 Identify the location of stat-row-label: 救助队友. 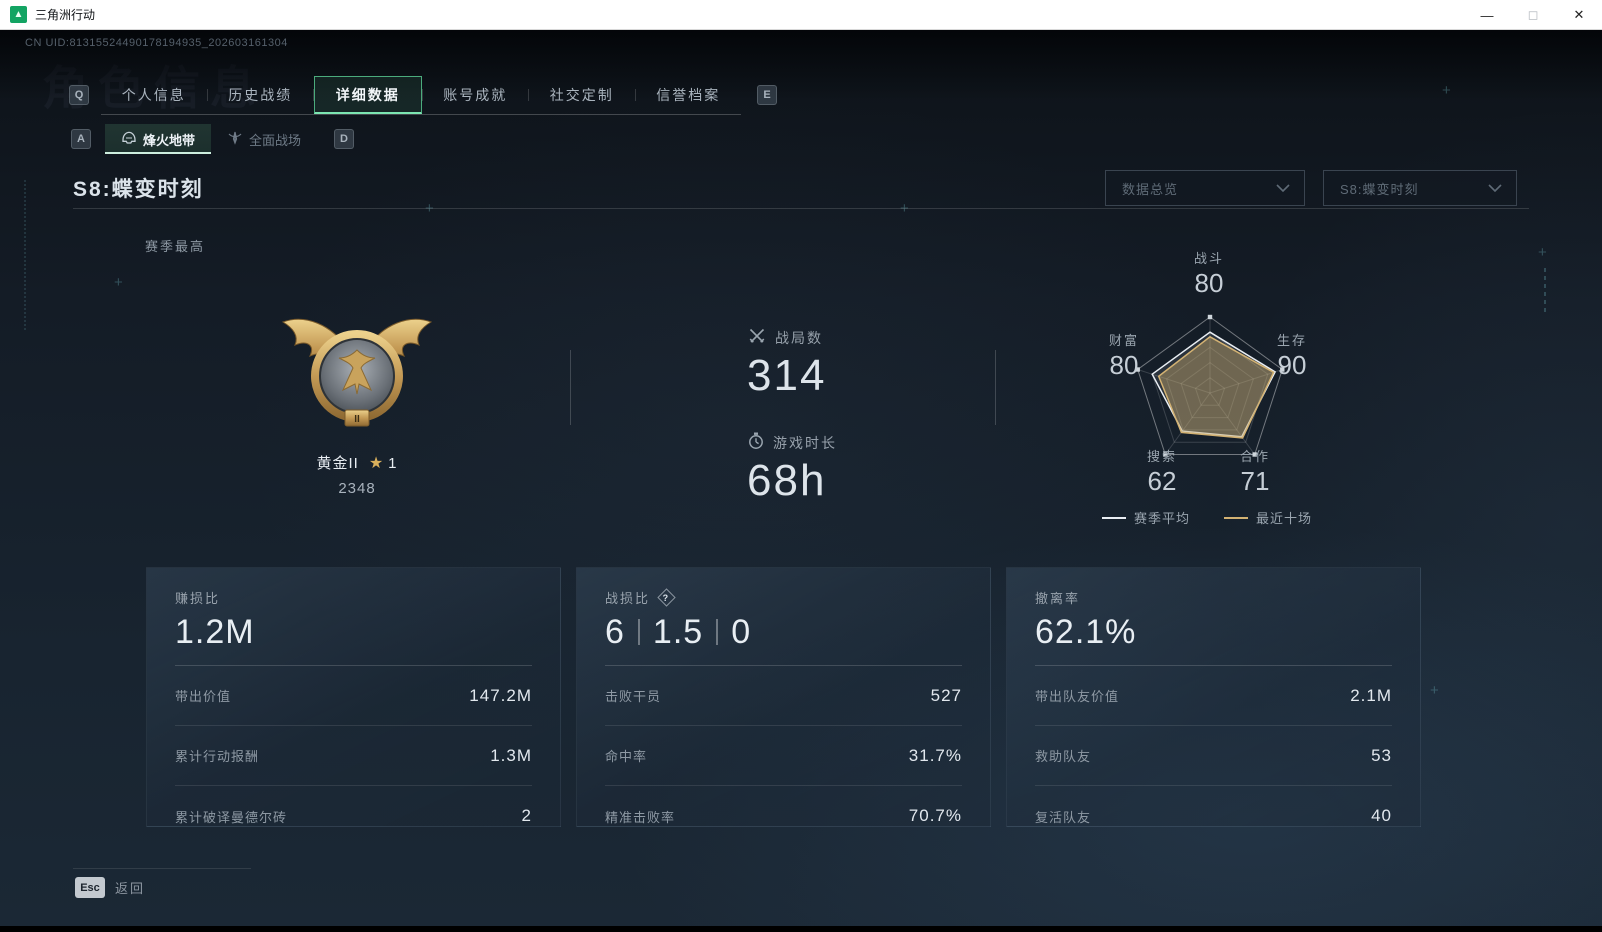
(1063, 756).